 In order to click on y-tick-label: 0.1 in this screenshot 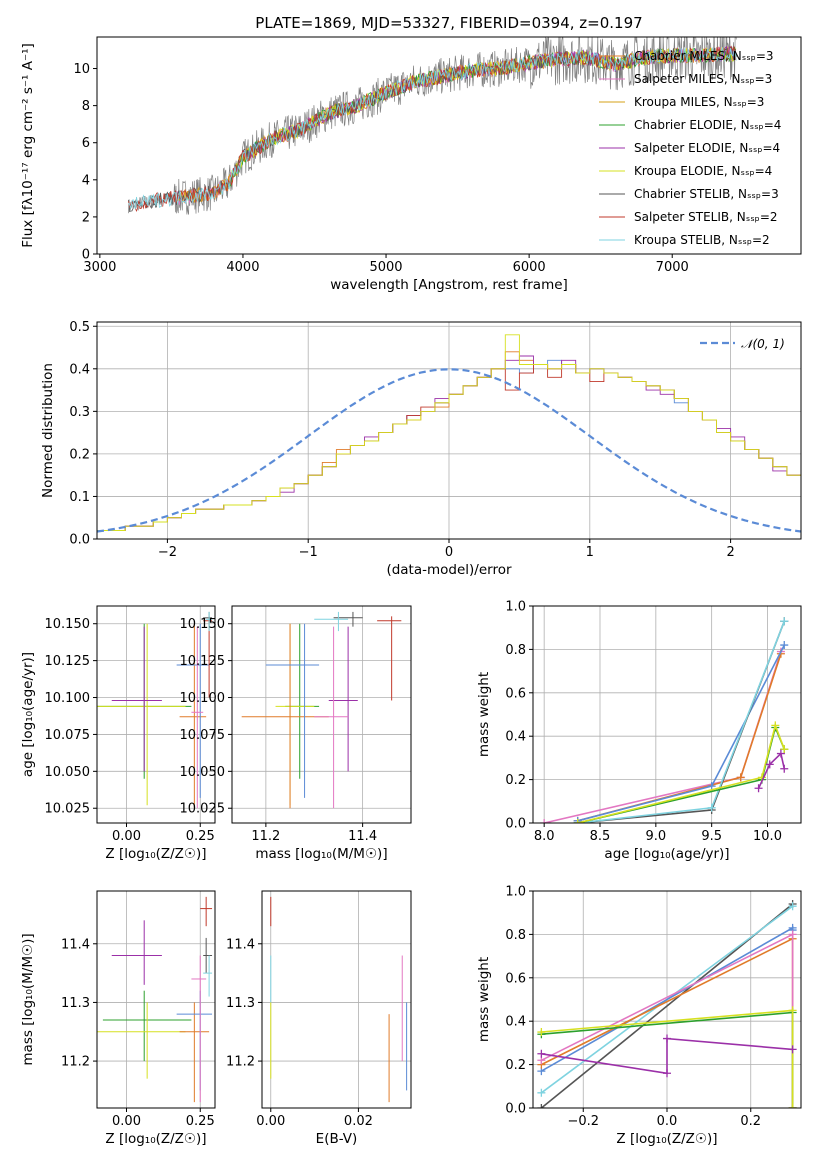, I will do `click(79, 497)`.